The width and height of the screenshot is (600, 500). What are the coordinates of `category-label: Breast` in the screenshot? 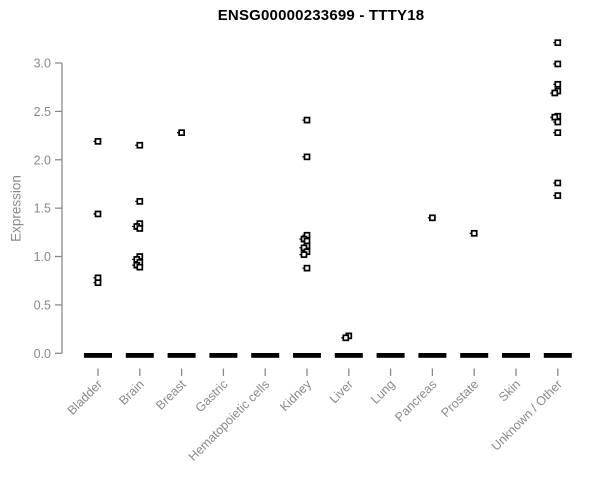 It's located at (171, 395).